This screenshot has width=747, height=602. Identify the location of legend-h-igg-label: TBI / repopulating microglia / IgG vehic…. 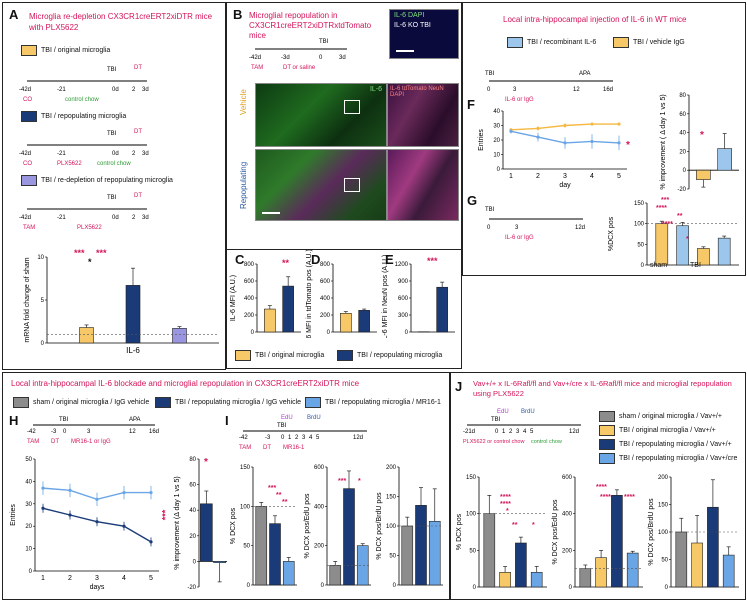
(238, 402).